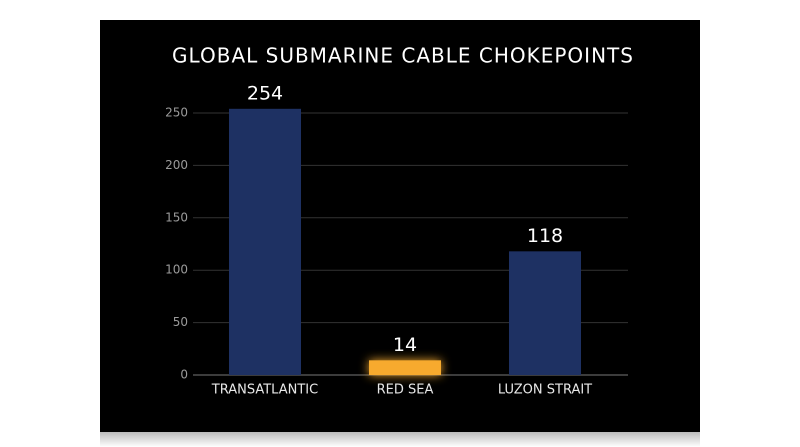  I want to click on value-label: 254, so click(265, 93).